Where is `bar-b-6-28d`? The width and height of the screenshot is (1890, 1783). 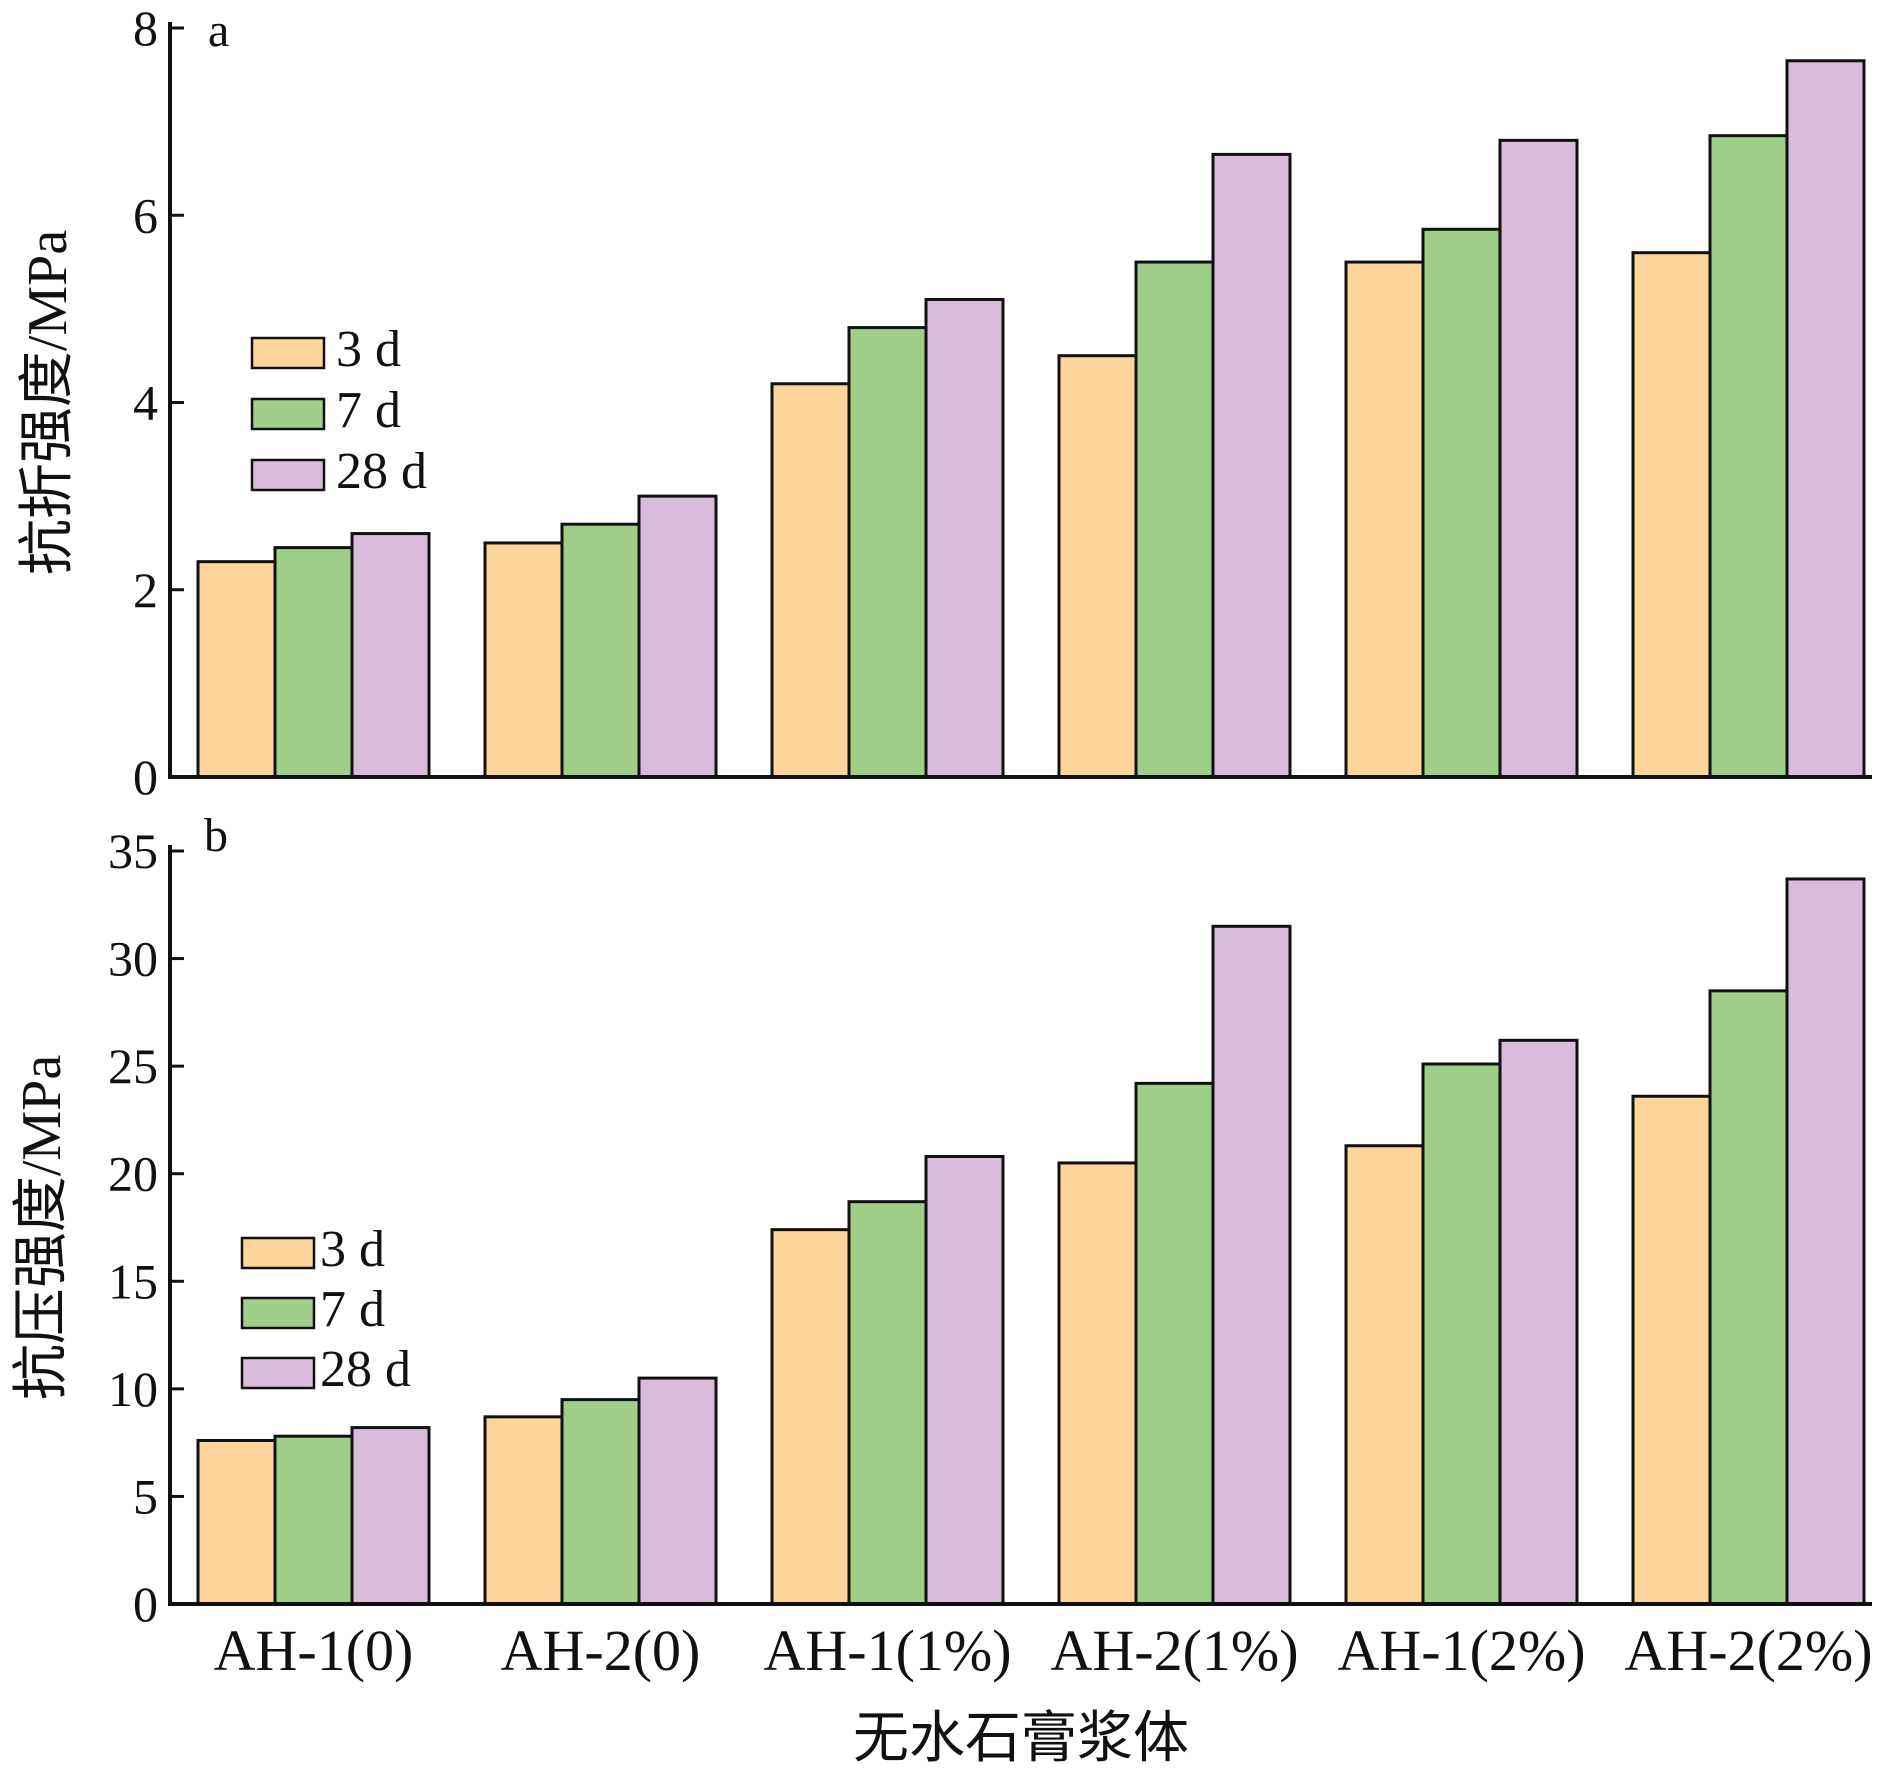 bar-b-6-28d is located at coordinates (1825, 1241).